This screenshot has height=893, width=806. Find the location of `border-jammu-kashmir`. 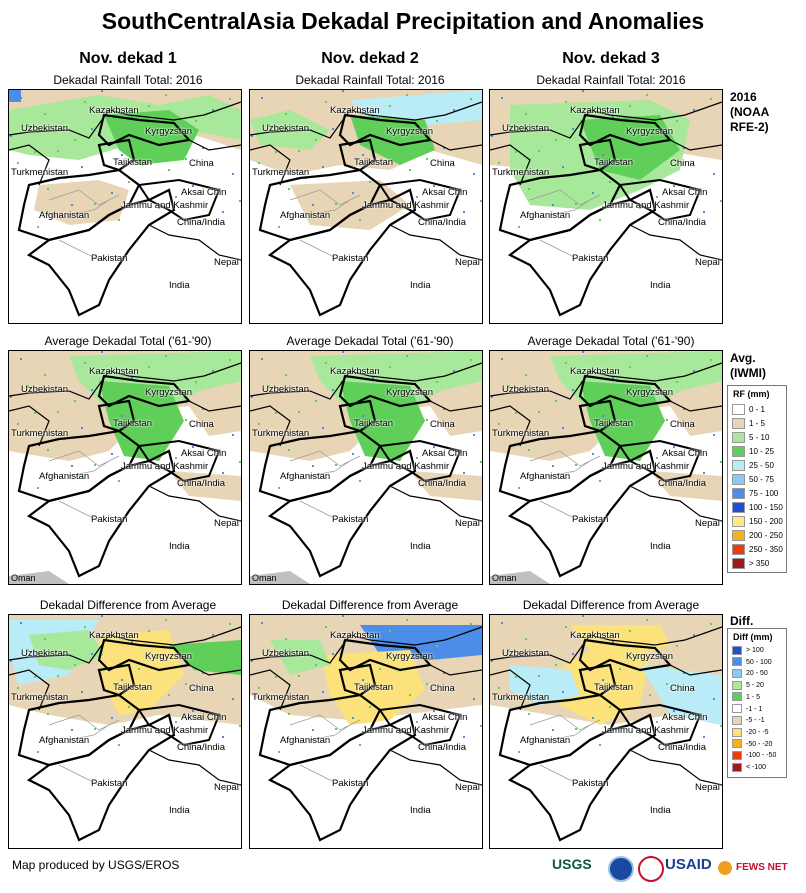

border-jammu-kashmir is located at coordinates (660, 461).